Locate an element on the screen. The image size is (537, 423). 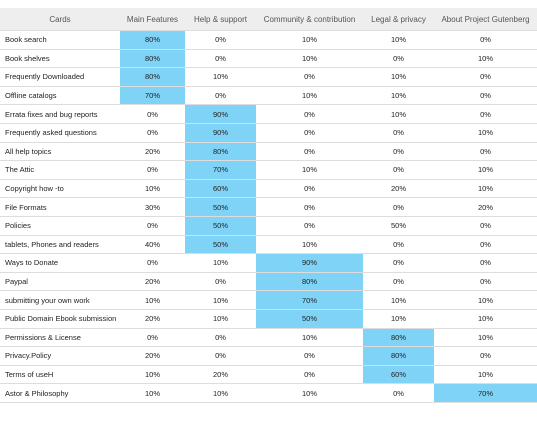
column-header-cards: Cards is located at coordinates (60, 19).